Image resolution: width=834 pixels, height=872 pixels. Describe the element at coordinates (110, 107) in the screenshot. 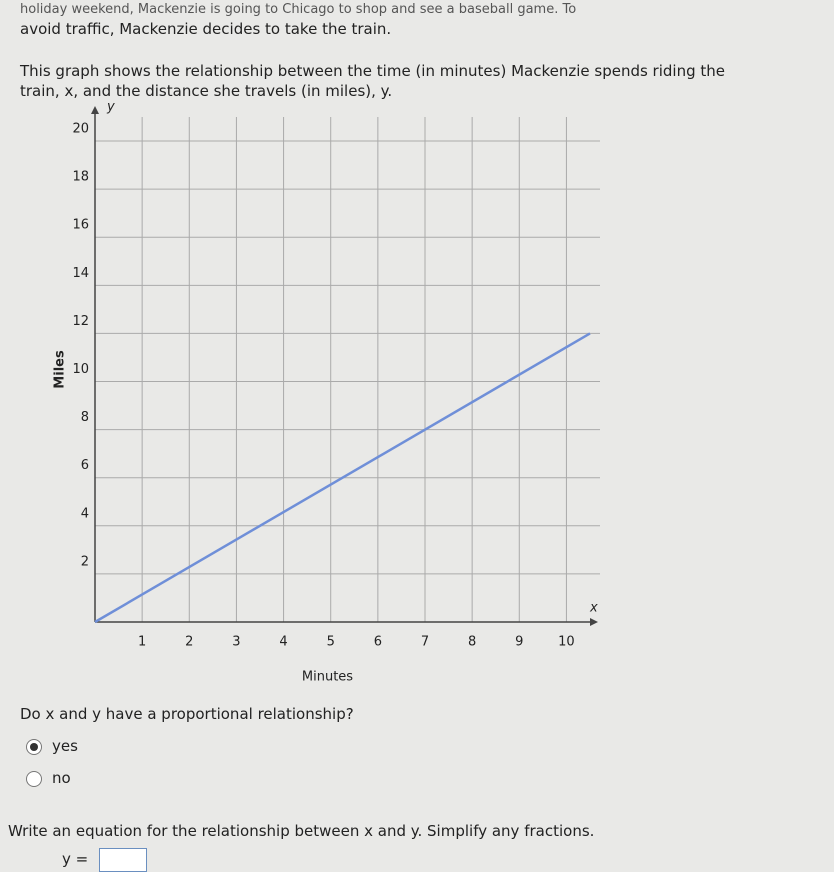

I see `y-axis-name: y` at that location.